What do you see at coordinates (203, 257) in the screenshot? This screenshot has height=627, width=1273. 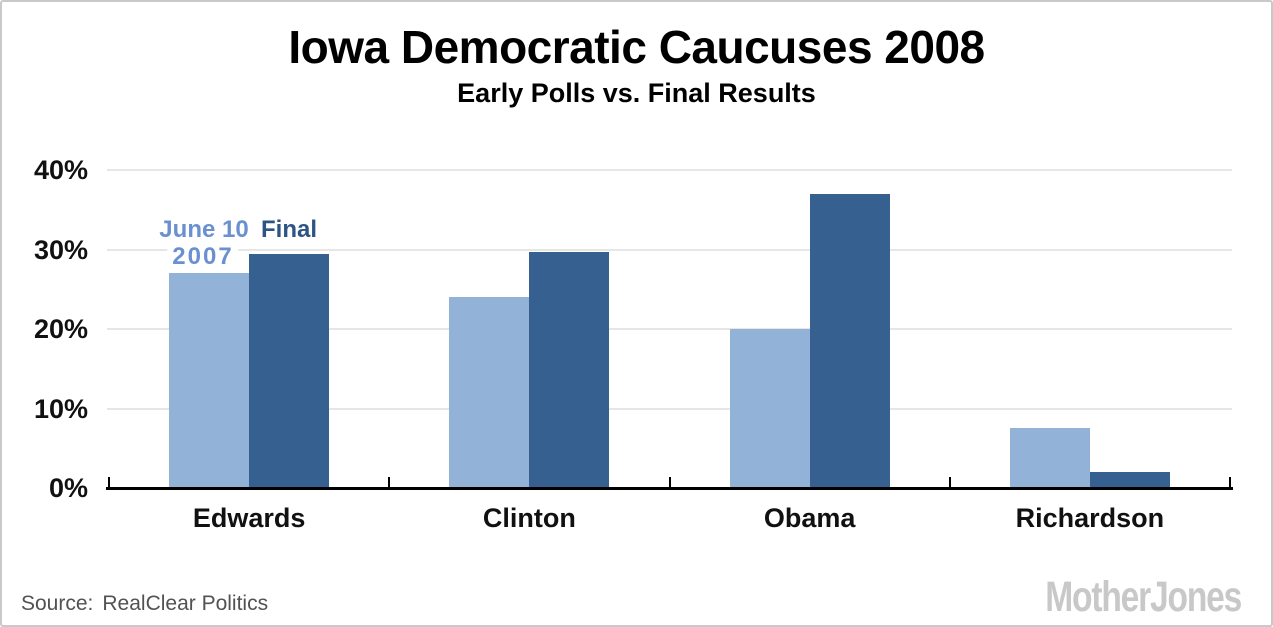 I see `legend-label-early-poll-line2: 2007` at bounding box center [203, 257].